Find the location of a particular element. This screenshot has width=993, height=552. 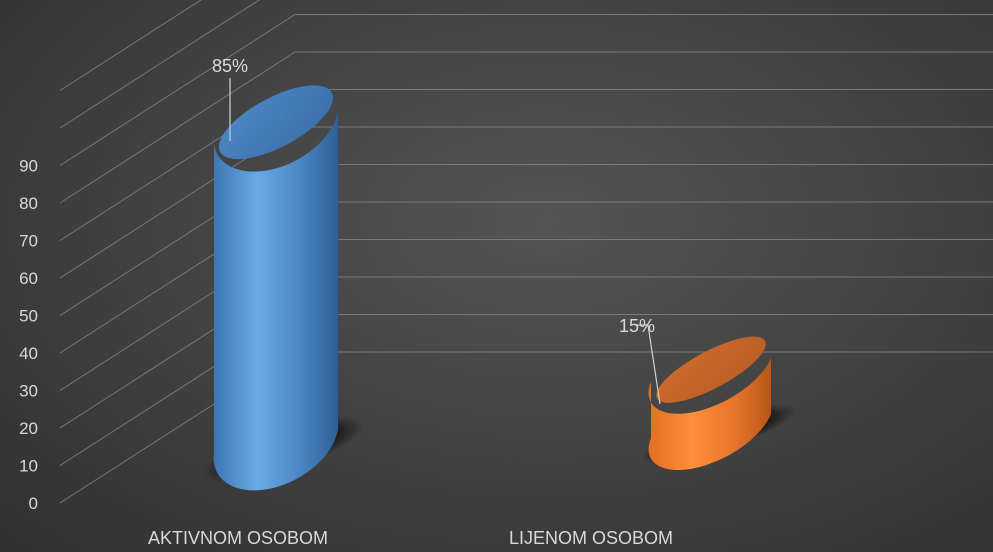

y-axis-ticks: 0 10 20 30 40 50 60 70 80 90 is located at coordinates (28, 335).